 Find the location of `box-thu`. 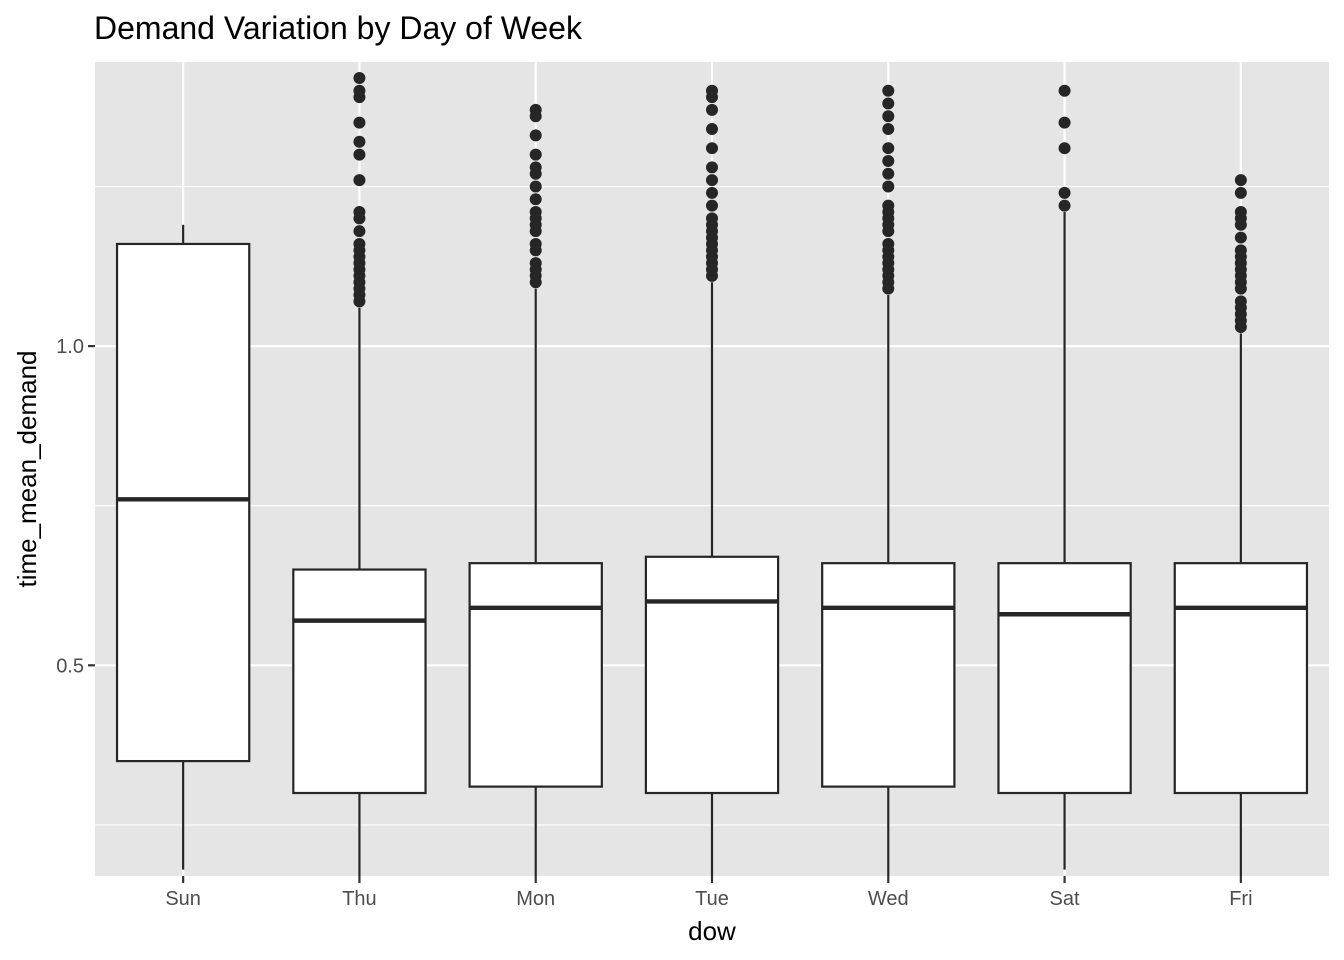

box-thu is located at coordinates (359, 473).